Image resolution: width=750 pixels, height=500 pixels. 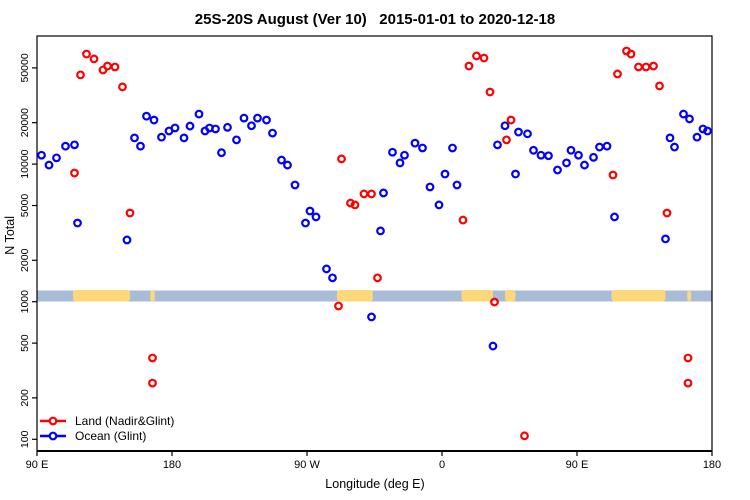 What do you see at coordinates (355, 296) in the screenshot?
I see `map-strip-land-south-america` at bounding box center [355, 296].